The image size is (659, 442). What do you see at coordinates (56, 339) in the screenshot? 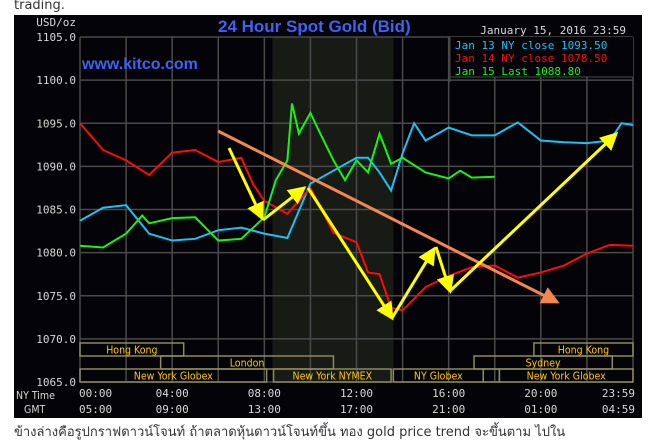
I see `y-tick-label: 1070.0` at bounding box center [56, 339].